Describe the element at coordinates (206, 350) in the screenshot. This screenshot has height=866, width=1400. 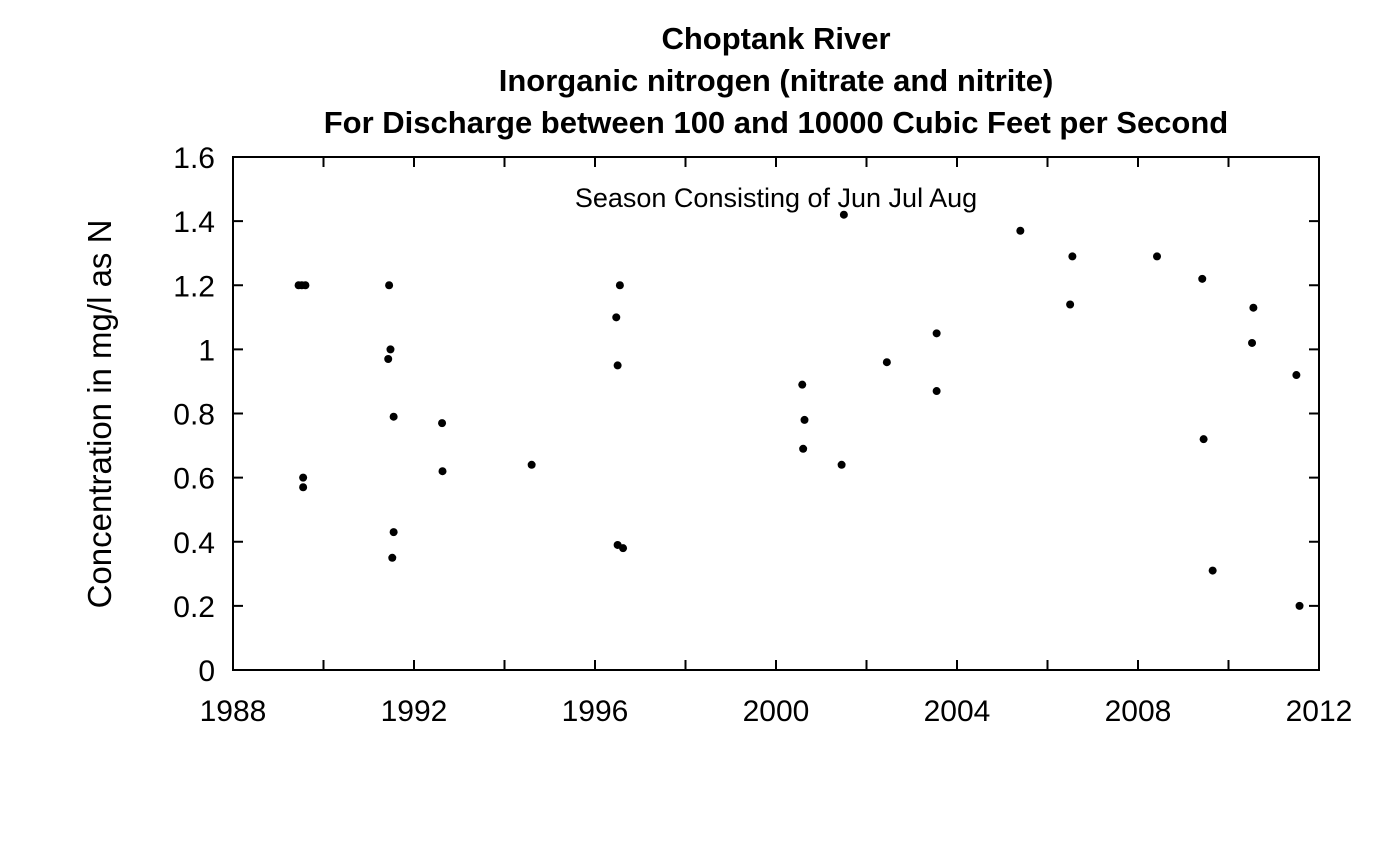
I see `y-tick-label-5: 1` at that location.